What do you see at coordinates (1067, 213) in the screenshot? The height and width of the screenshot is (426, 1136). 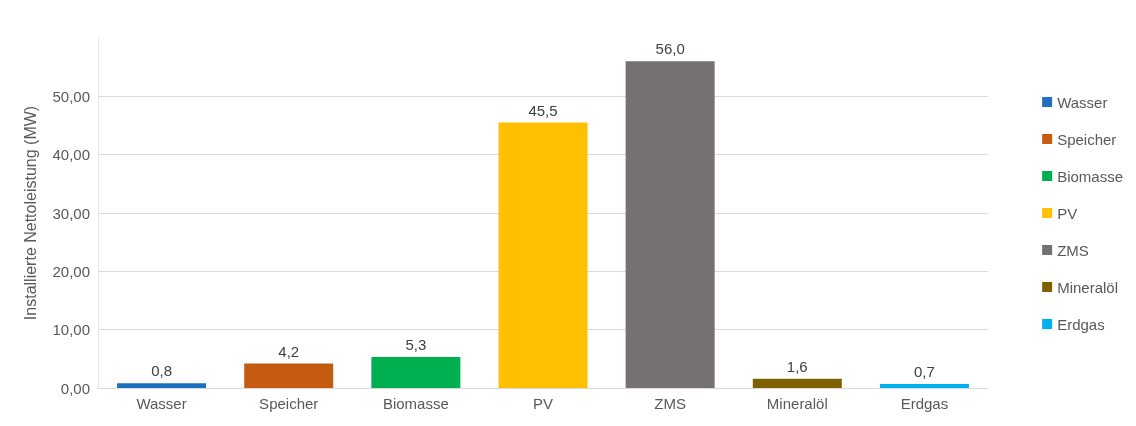 I see `legend-label: PV` at bounding box center [1067, 213].